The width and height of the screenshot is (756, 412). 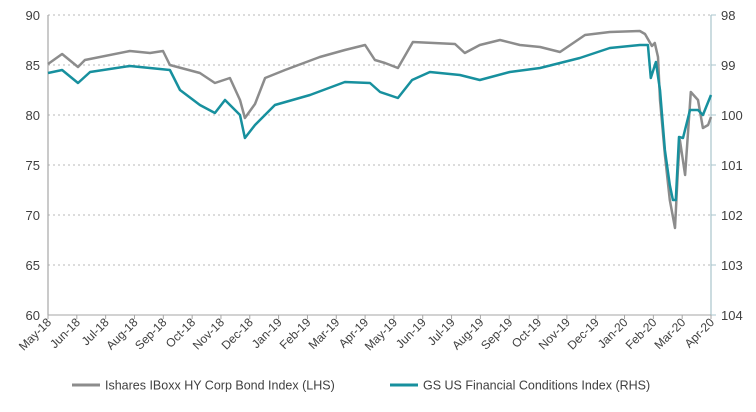 What do you see at coordinates (295, 333) in the screenshot?
I see `x-tick-label: Feb-19` at bounding box center [295, 333].